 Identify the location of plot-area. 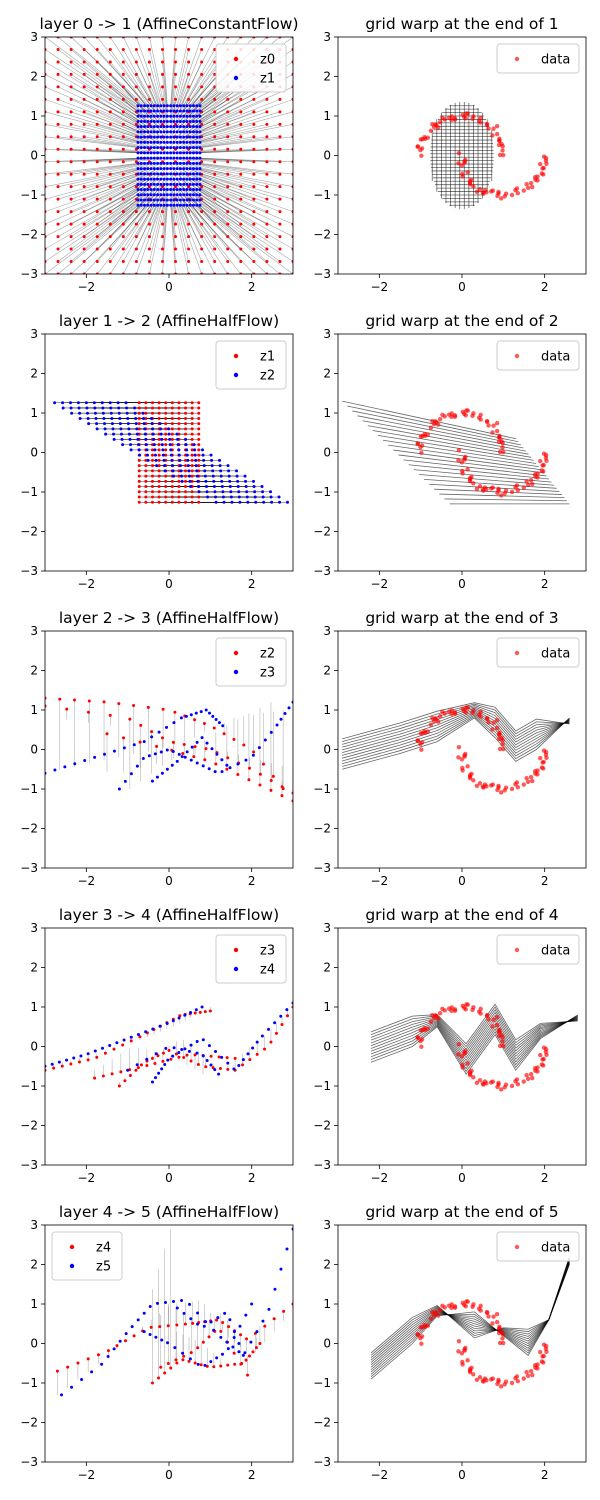
(171, 452).